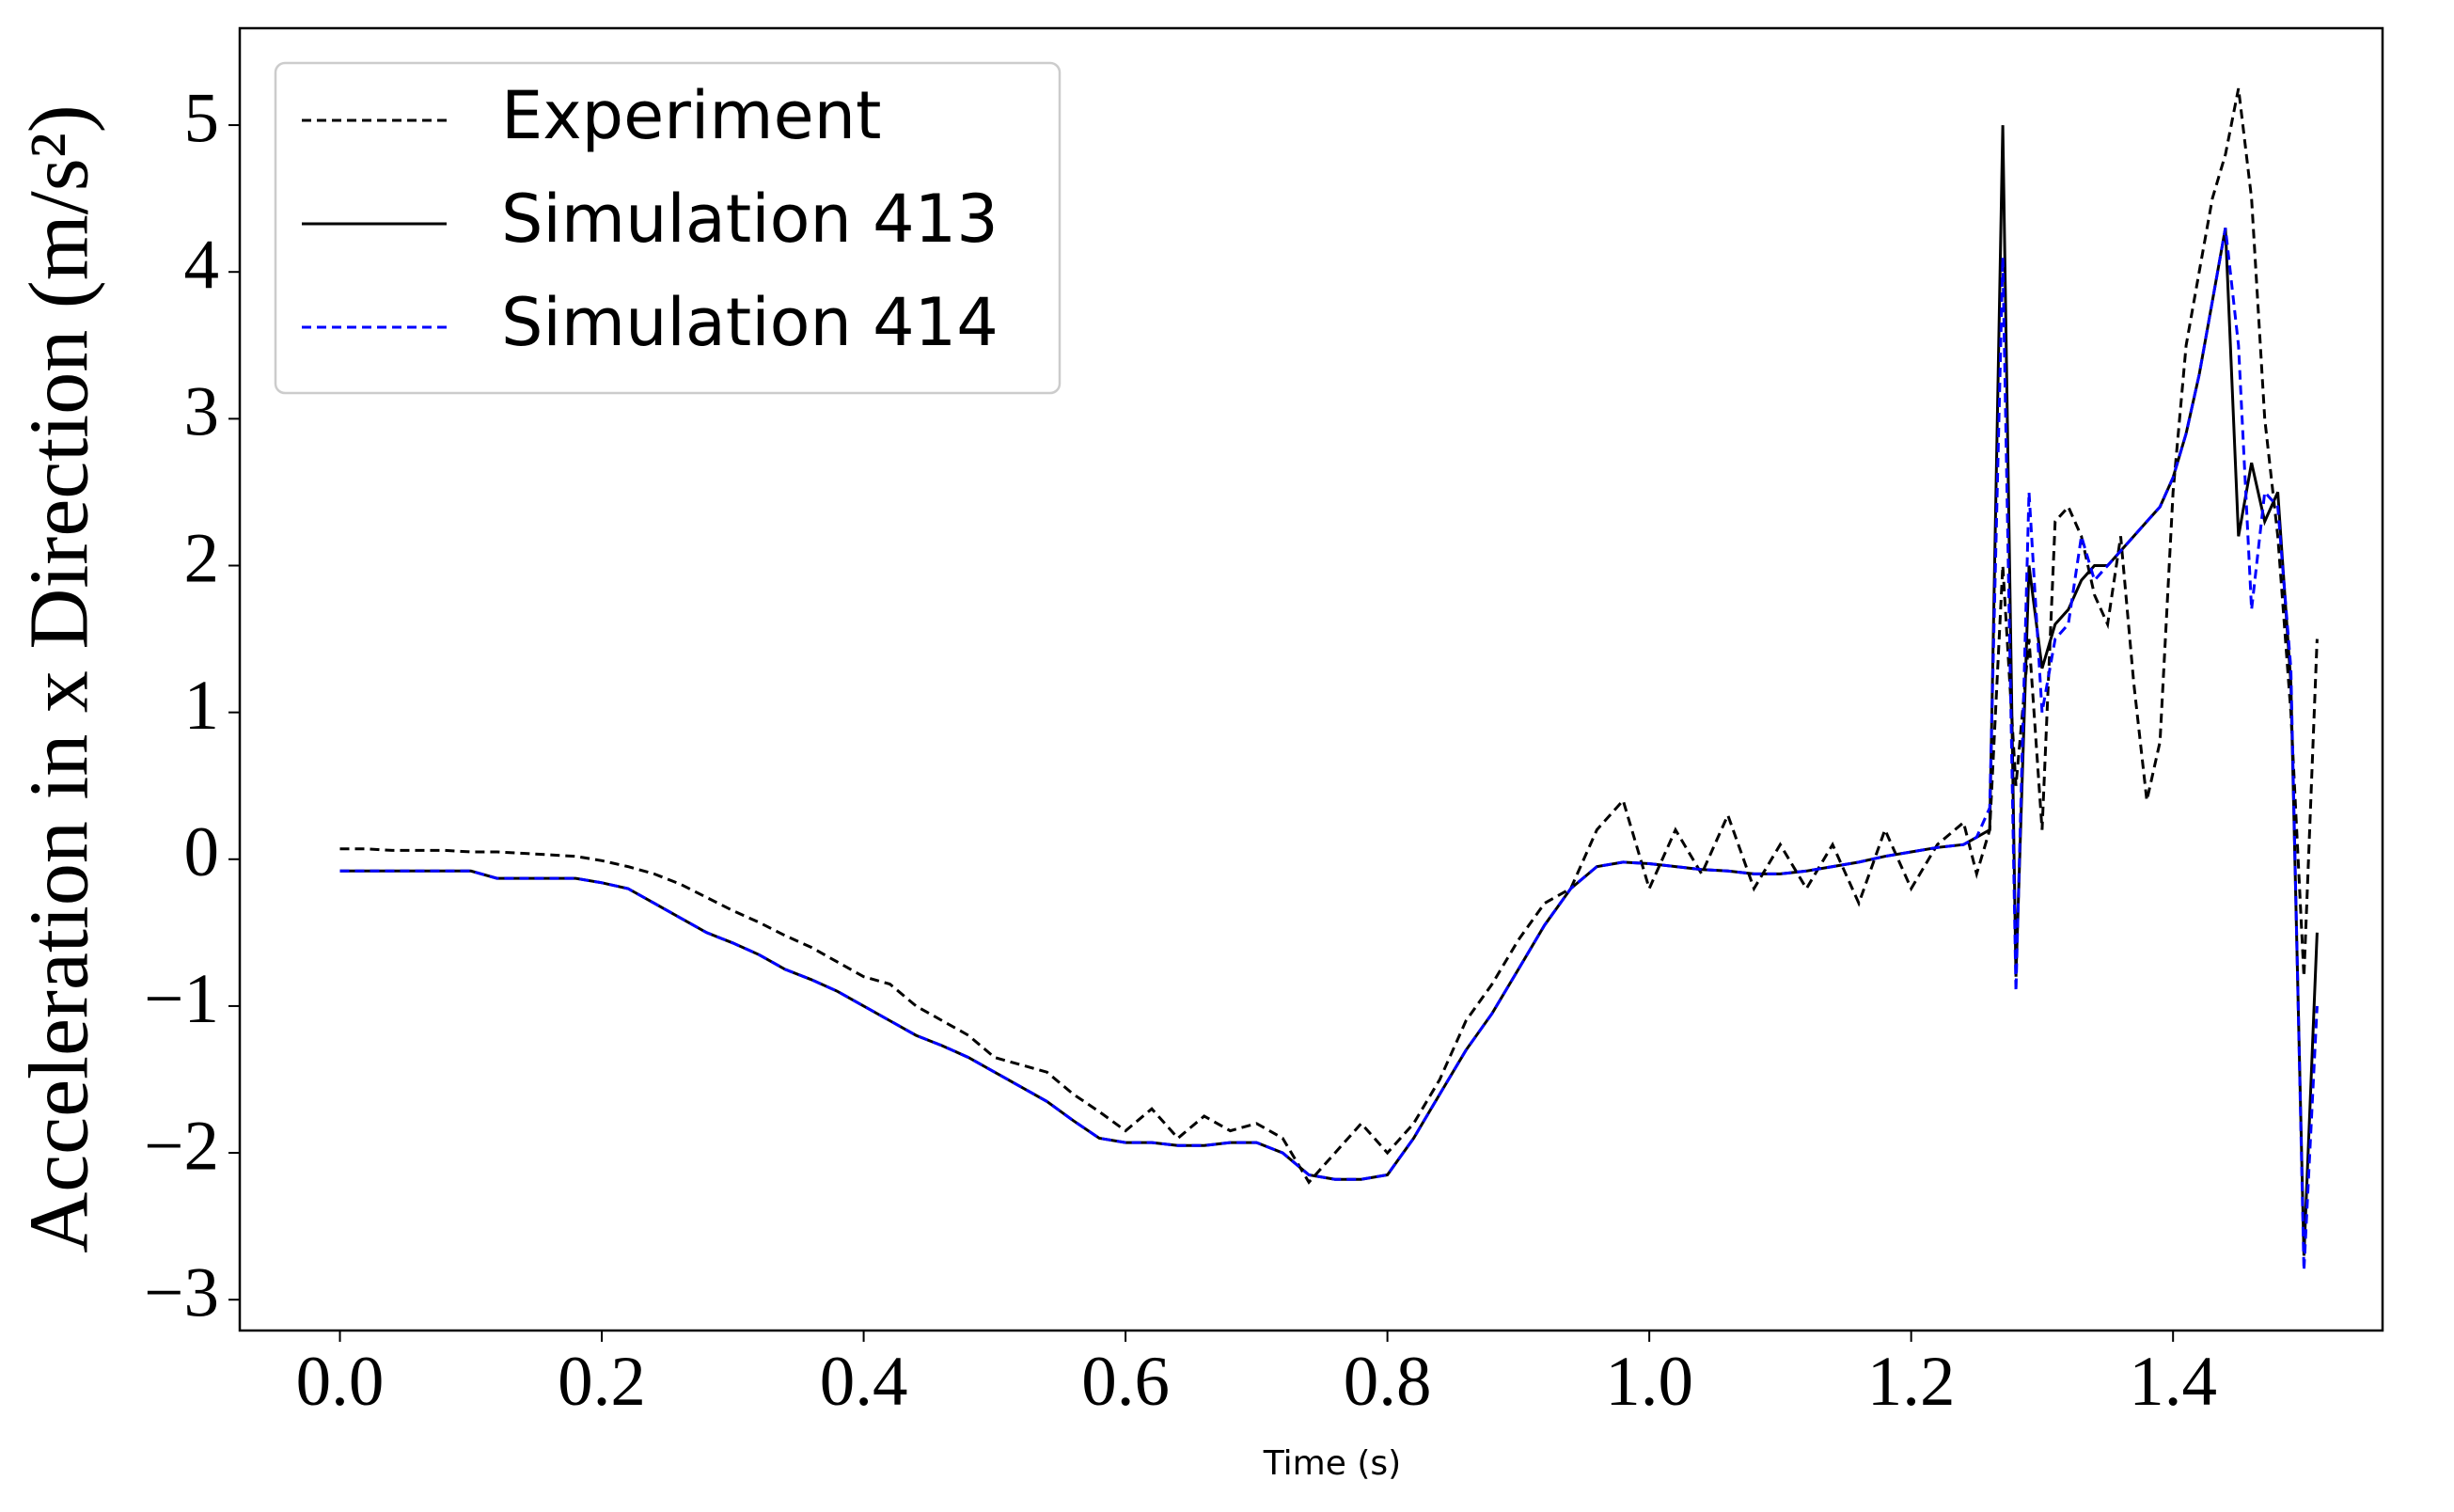 This screenshot has height=1512, width=2454. I want to click on y-tick-label: 1, so click(202, 706).